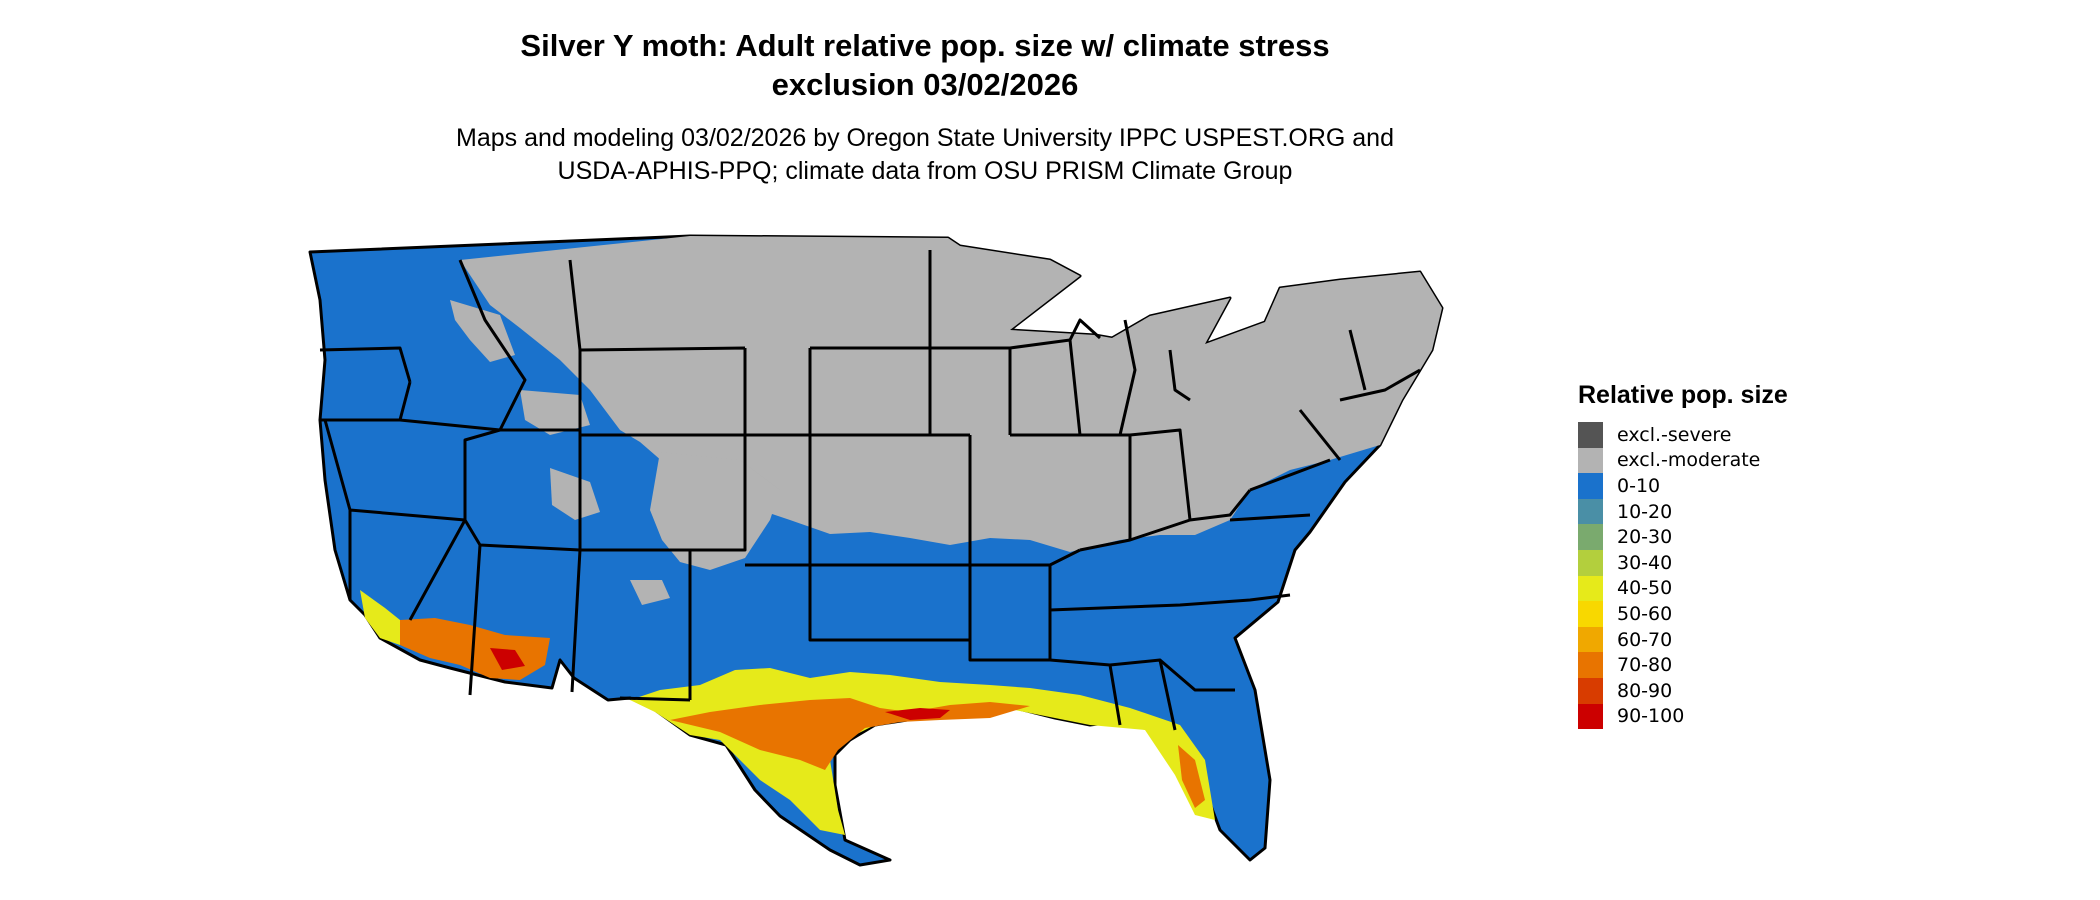 This screenshot has height=900, width=2100. I want to click on legend-label: excl.-moderate, so click(1689, 460).